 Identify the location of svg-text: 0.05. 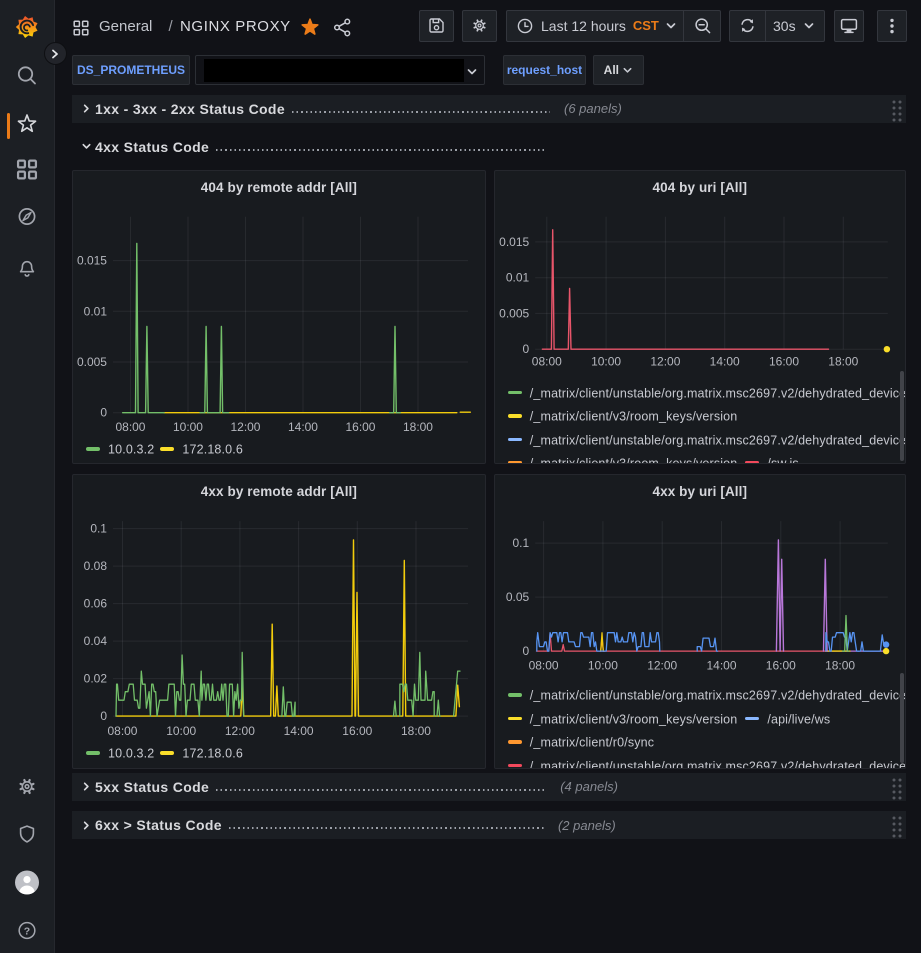
(518, 597).